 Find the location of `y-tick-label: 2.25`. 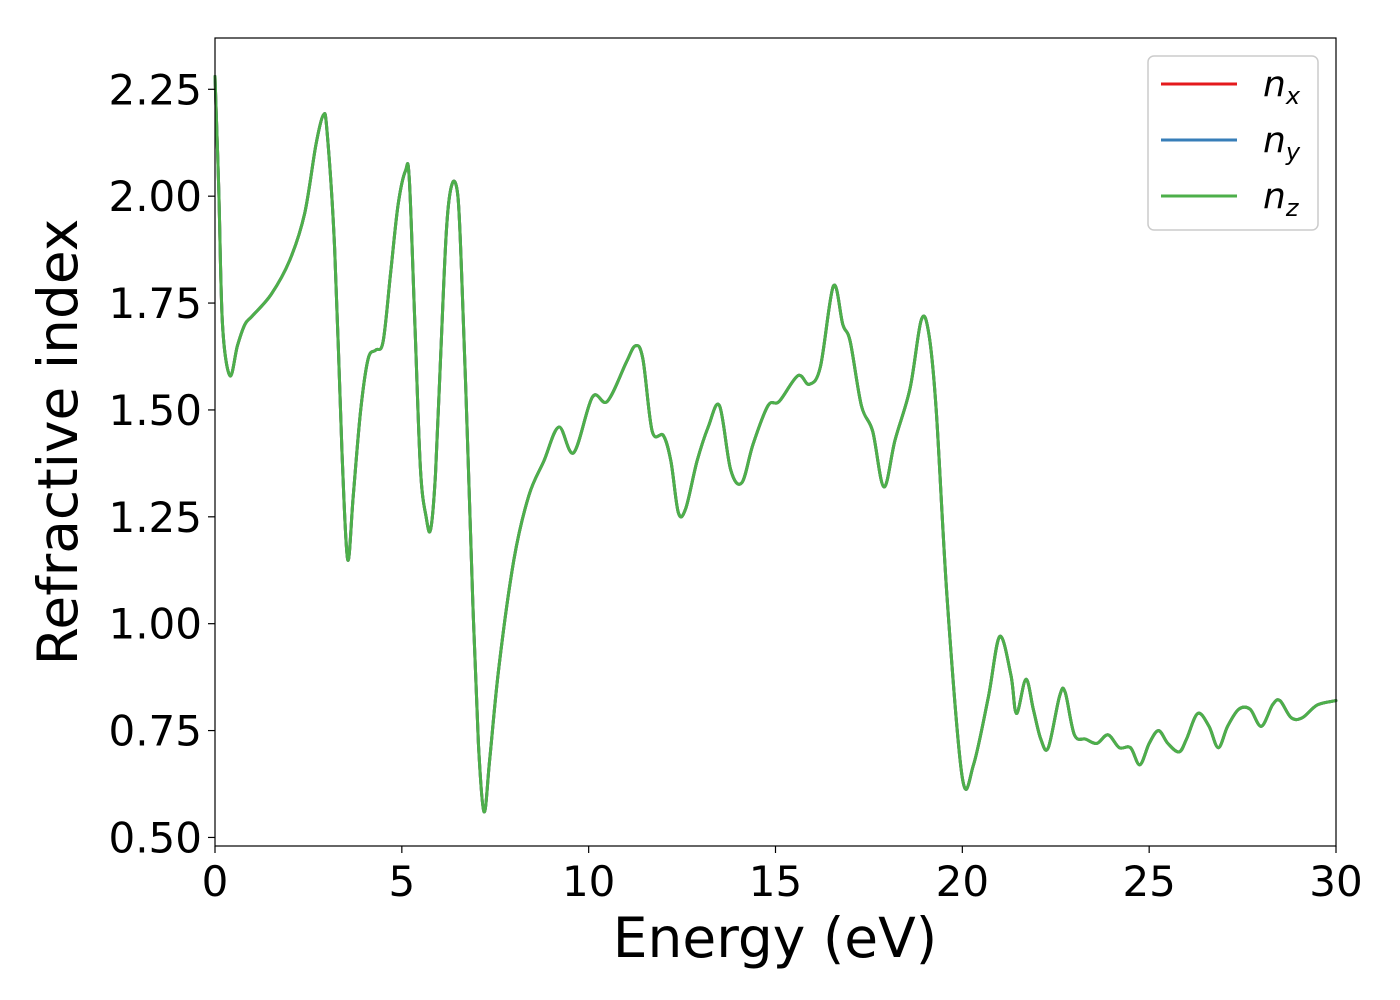

y-tick-label: 2.25 is located at coordinates (155, 89).